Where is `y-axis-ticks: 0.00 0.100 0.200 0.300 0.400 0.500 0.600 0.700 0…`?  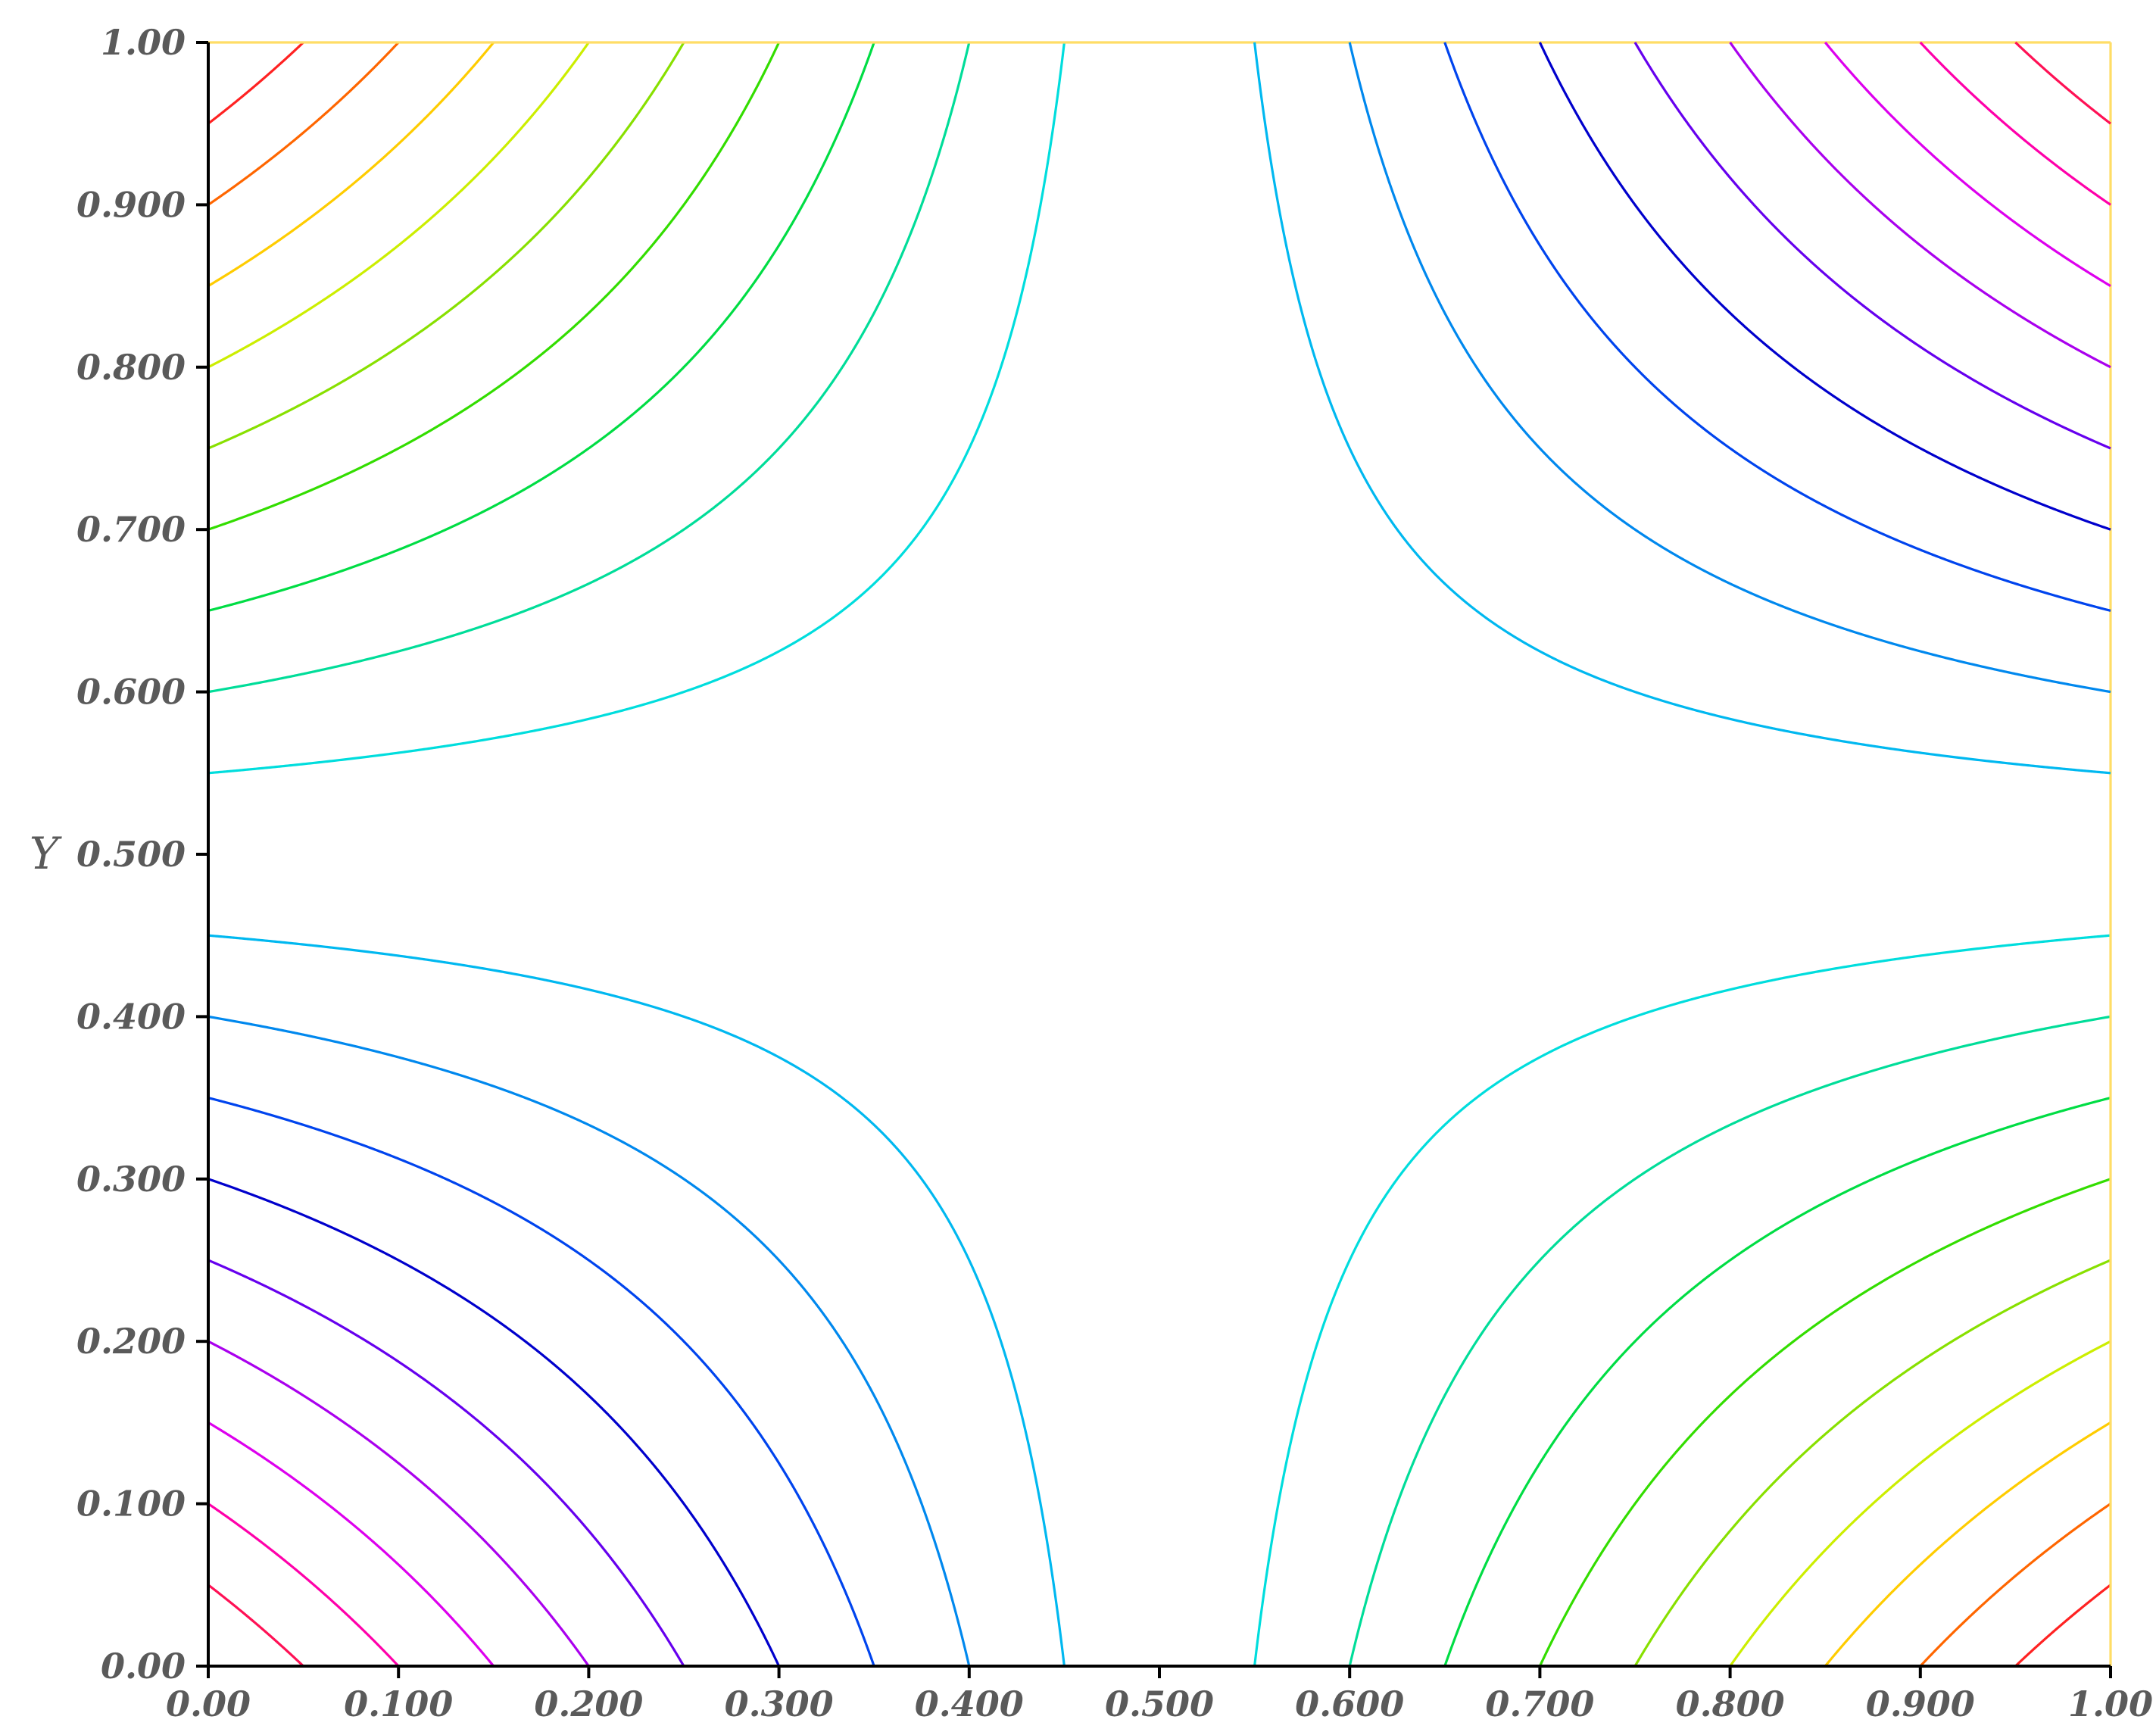
y-axis-ticks: 0.00 0.100 0.200 0.300 0.400 0.500 0.600 0.700 0… is located at coordinates (142, 855).